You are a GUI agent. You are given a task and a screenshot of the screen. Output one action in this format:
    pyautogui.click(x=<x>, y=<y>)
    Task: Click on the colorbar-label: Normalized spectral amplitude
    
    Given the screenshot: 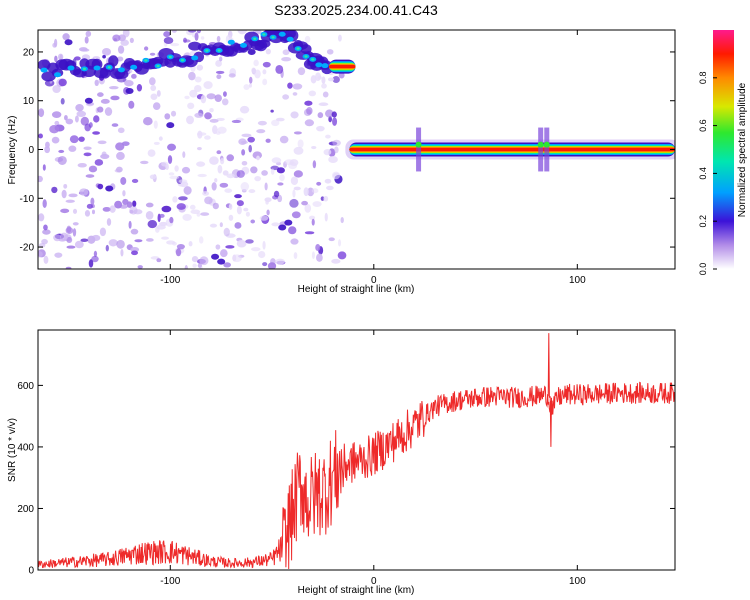 What is the action you would take?
    pyautogui.click(x=742, y=149)
    